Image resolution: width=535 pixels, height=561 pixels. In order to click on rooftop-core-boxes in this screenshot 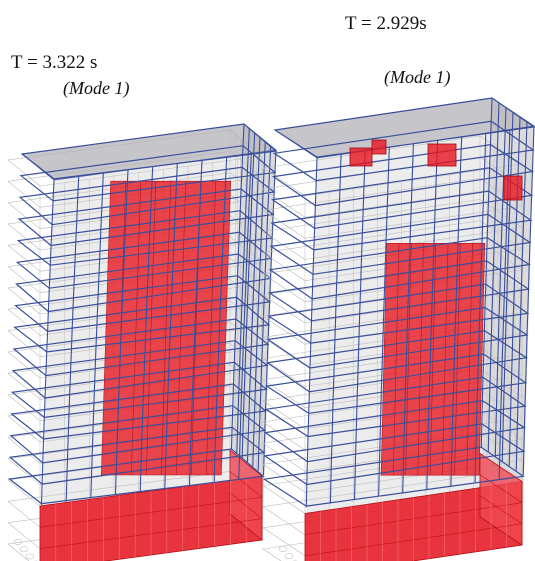, I will do `click(436, 170)`.